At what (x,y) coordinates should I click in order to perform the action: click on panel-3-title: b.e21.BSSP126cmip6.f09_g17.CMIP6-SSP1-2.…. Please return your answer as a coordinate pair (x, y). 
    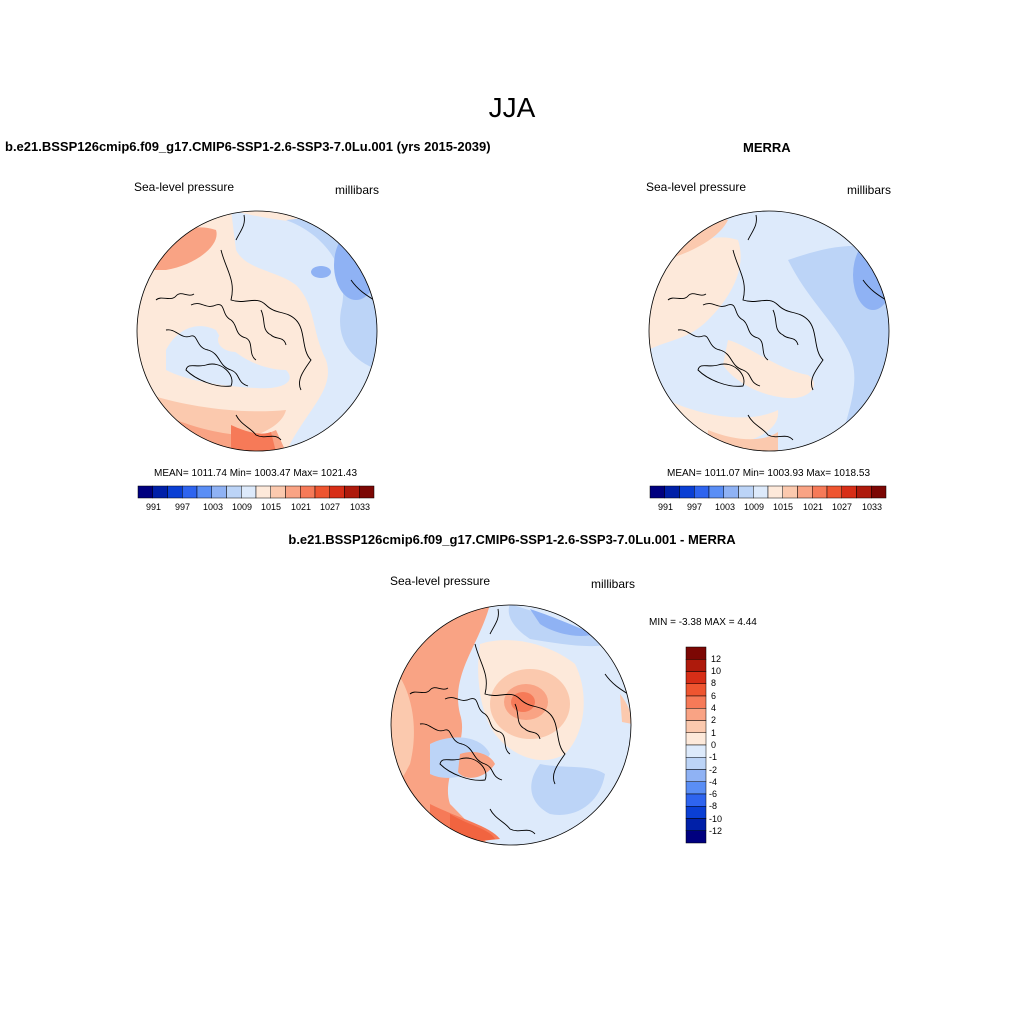
    Looking at the image, I should click on (512, 539).